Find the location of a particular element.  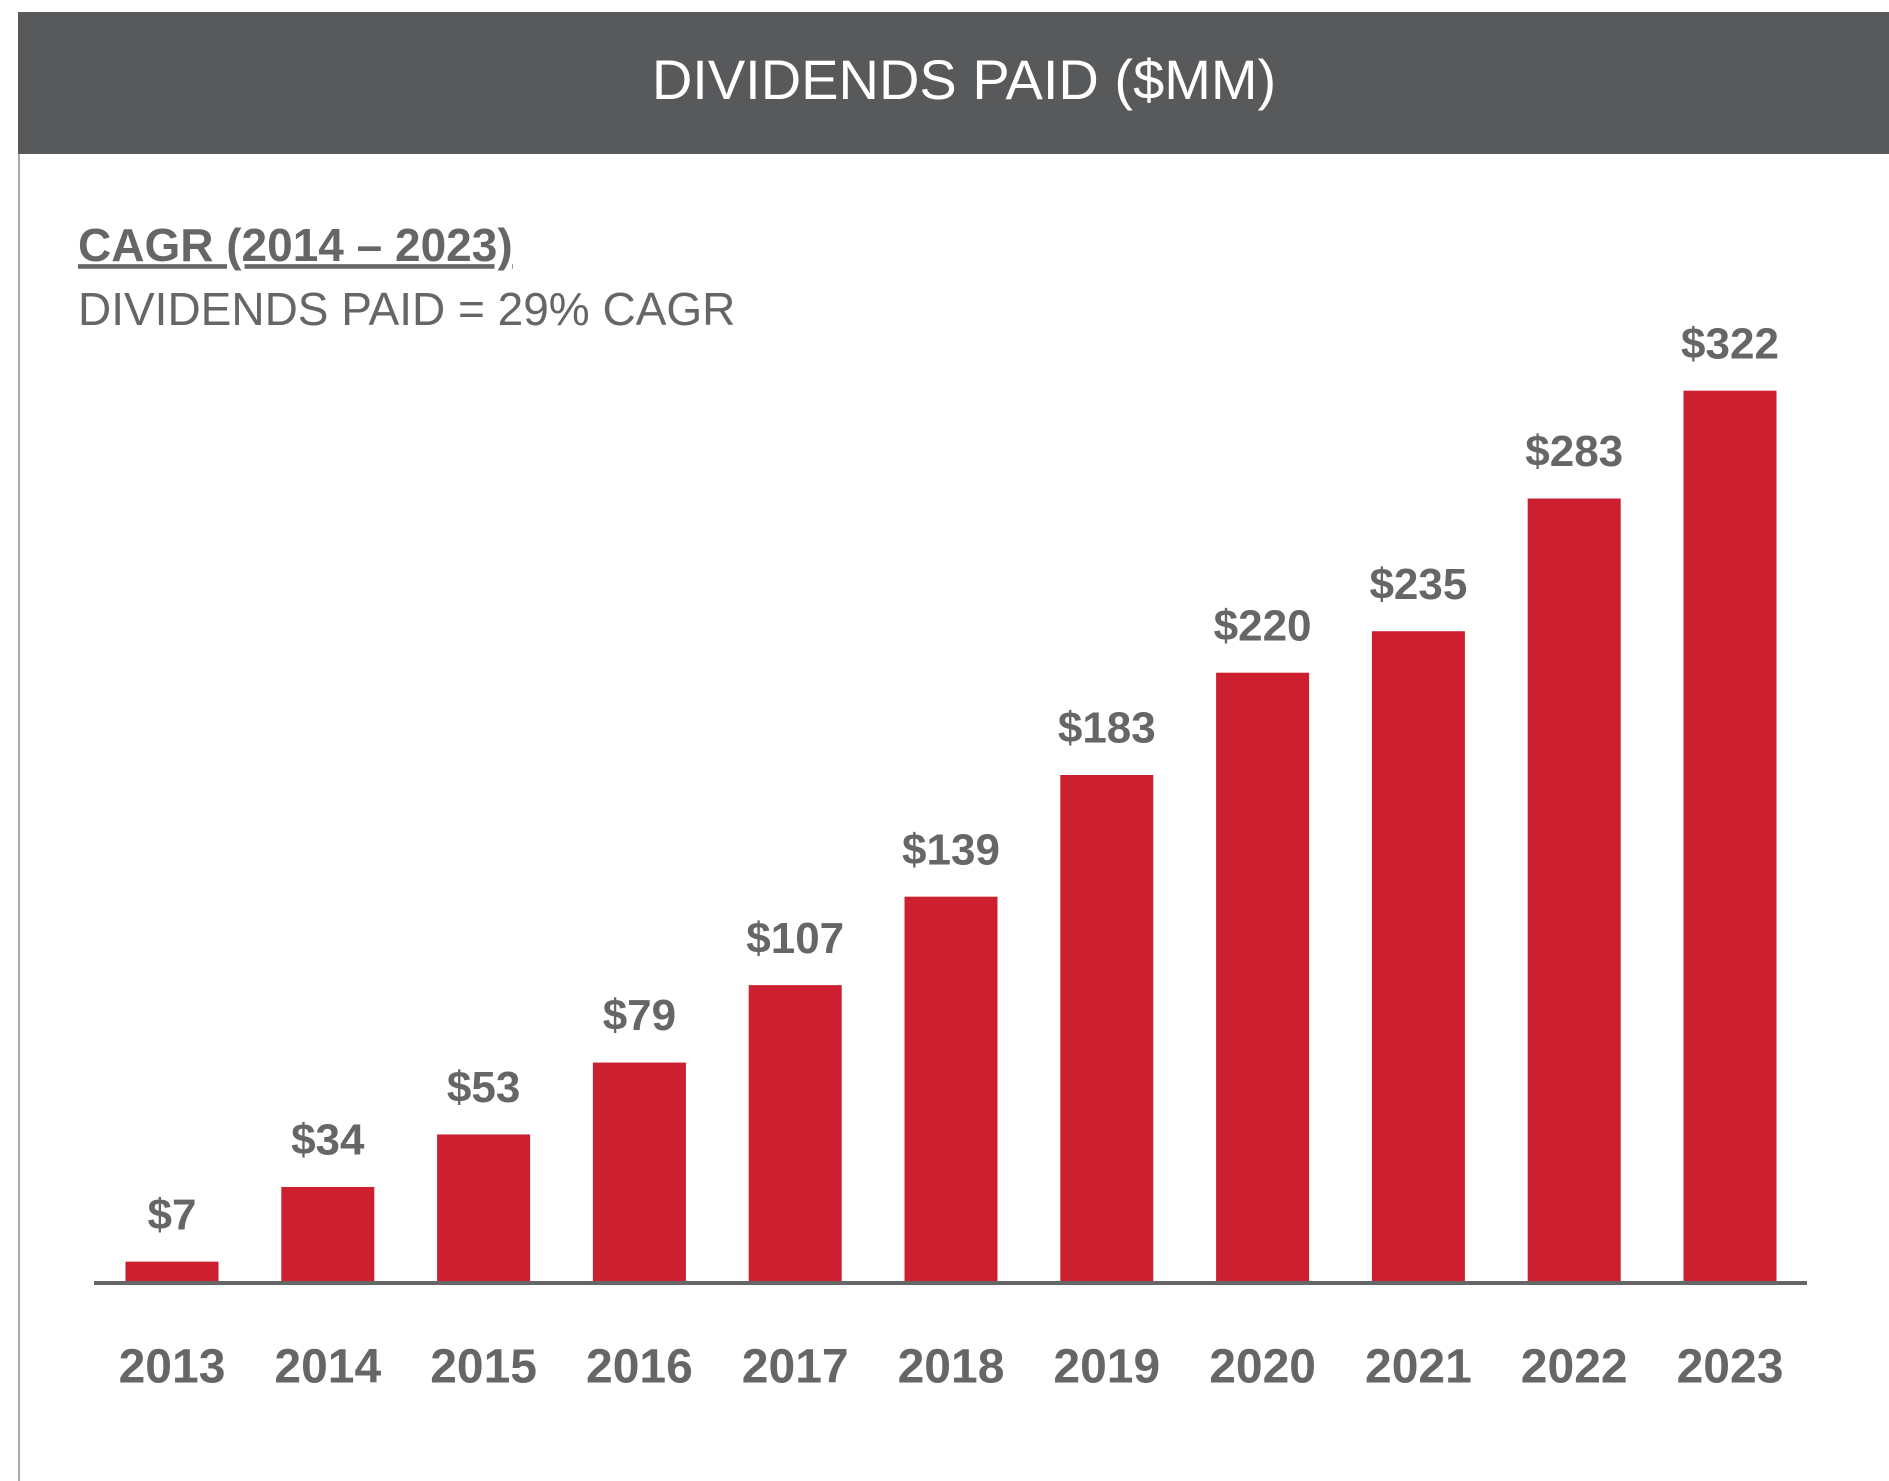

annotation: DIVIDENDS PAID = 29% CAGR is located at coordinates (406, 309).